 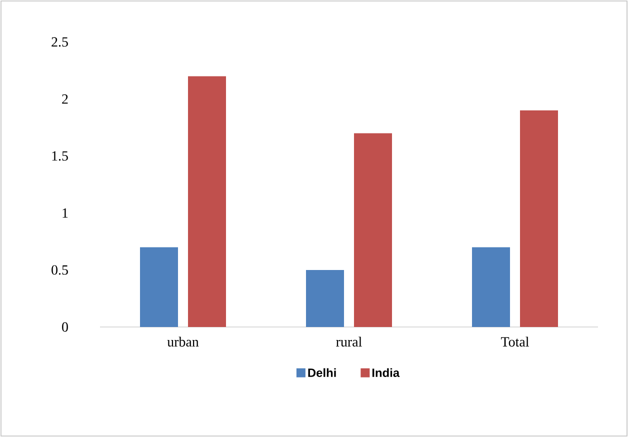 I want to click on legend-label: India, so click(x=386, y=373).